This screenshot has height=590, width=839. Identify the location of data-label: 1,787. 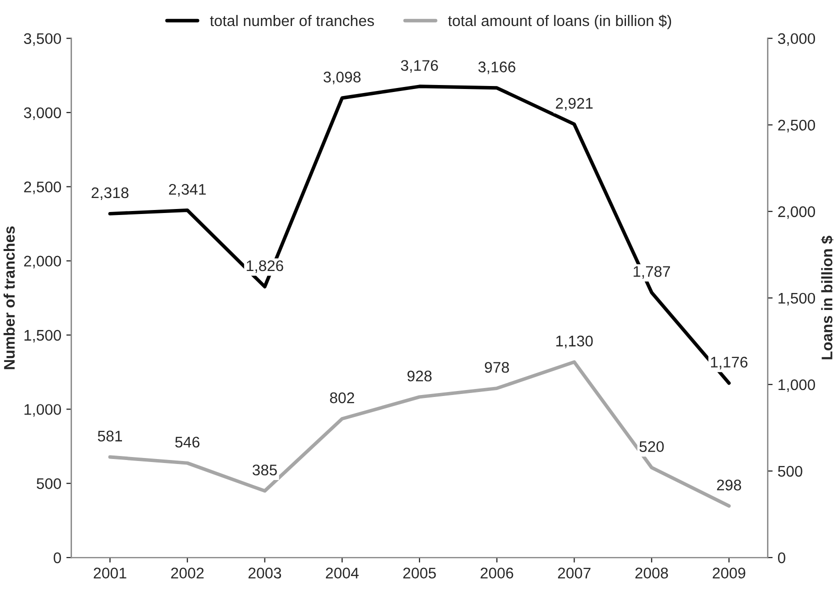
(652, 272).